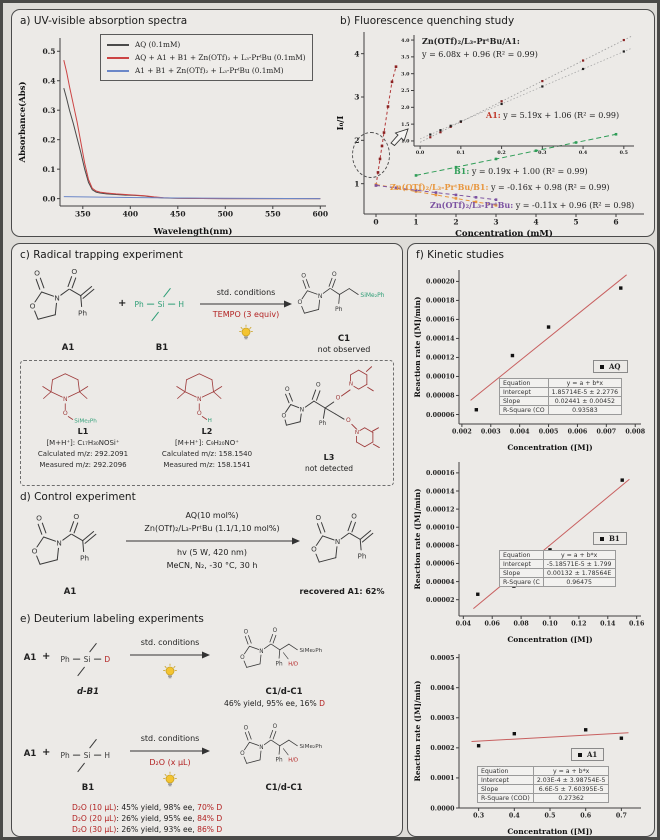 Image resolution: width=660 pixels, height=840 pixels. Describe the element at coordinates (553, 115) in the screenshot. I see `a1-annotation: A1: y = 5.19x + 1.06 (R² = 0.99)` at that location.